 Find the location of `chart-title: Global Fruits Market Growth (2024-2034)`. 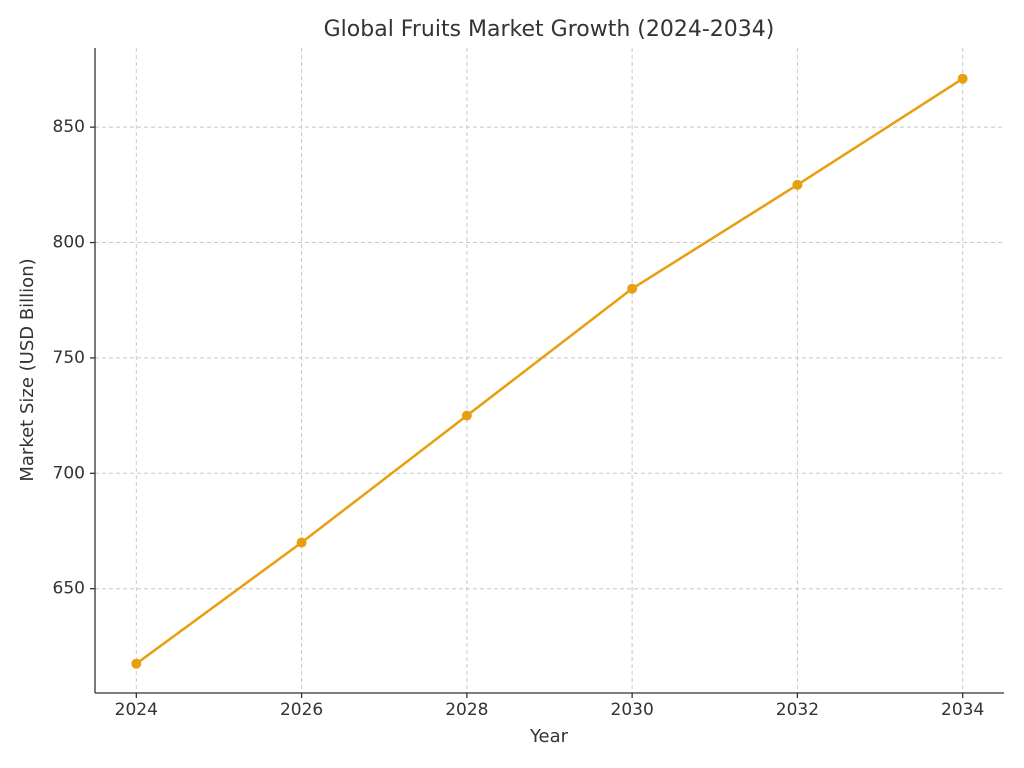

chart-title: Global Fruits Market Growth (2024-2034) is located at coordinates (549, 29).